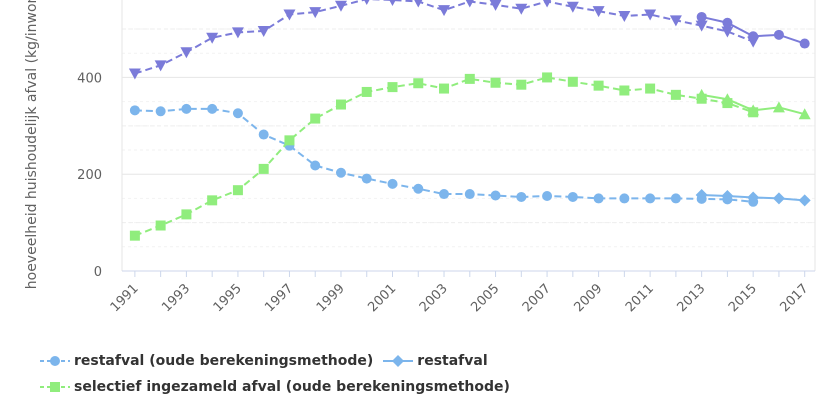  What do you see at coordinates (125, 298) in the screenshot?
I see `x-tick-label: 1991` at bounding box center [125, 298].